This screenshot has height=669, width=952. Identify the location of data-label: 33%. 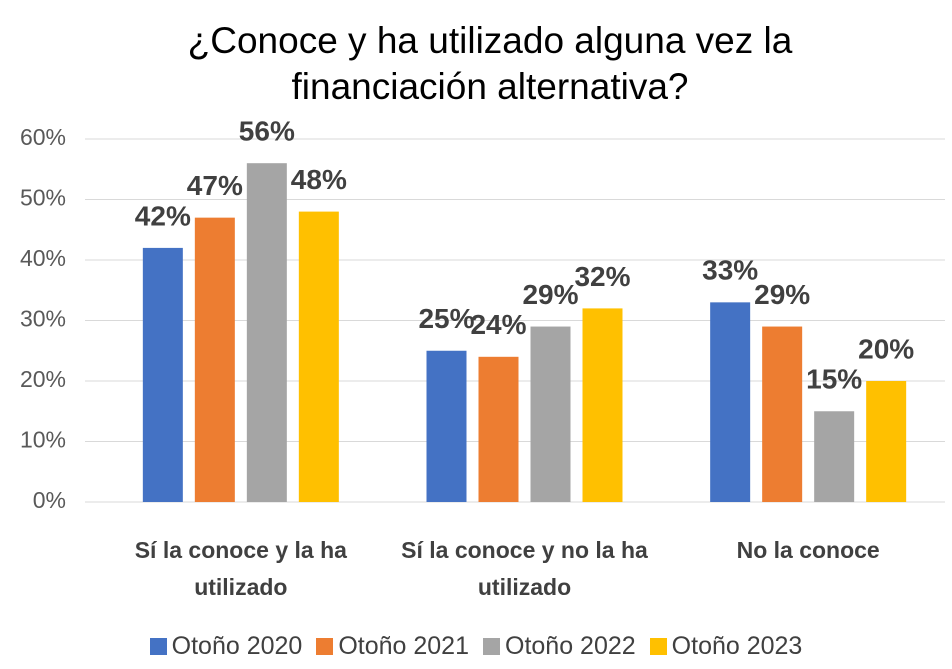
(730, 270).